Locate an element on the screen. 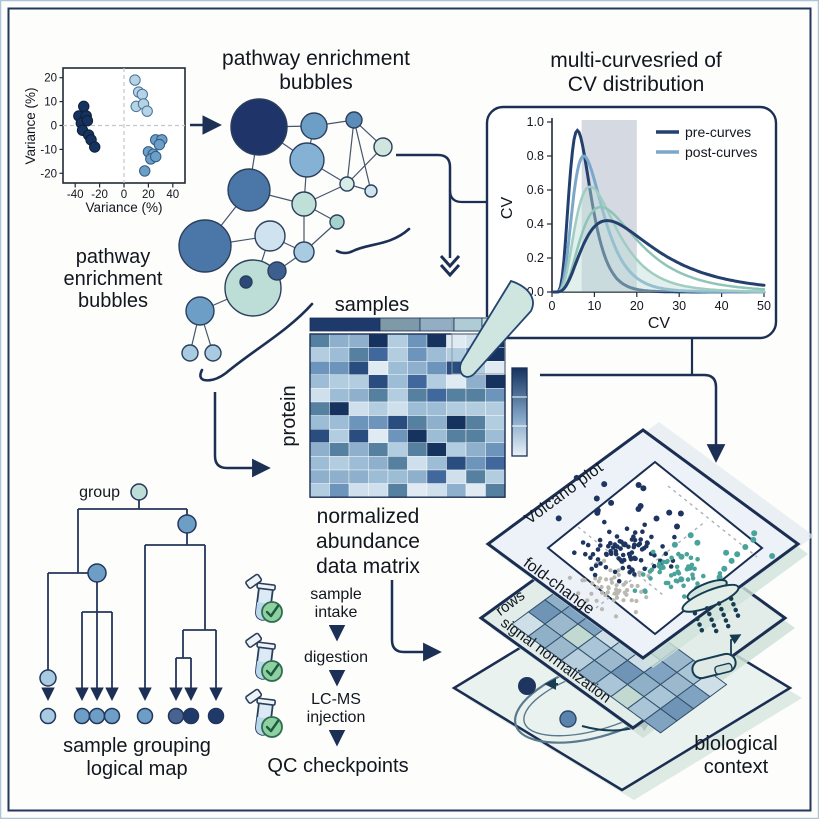 This screenshot has height=819, width=819. cv-title-line2: CV distribution is located at coordinates (636, 84).